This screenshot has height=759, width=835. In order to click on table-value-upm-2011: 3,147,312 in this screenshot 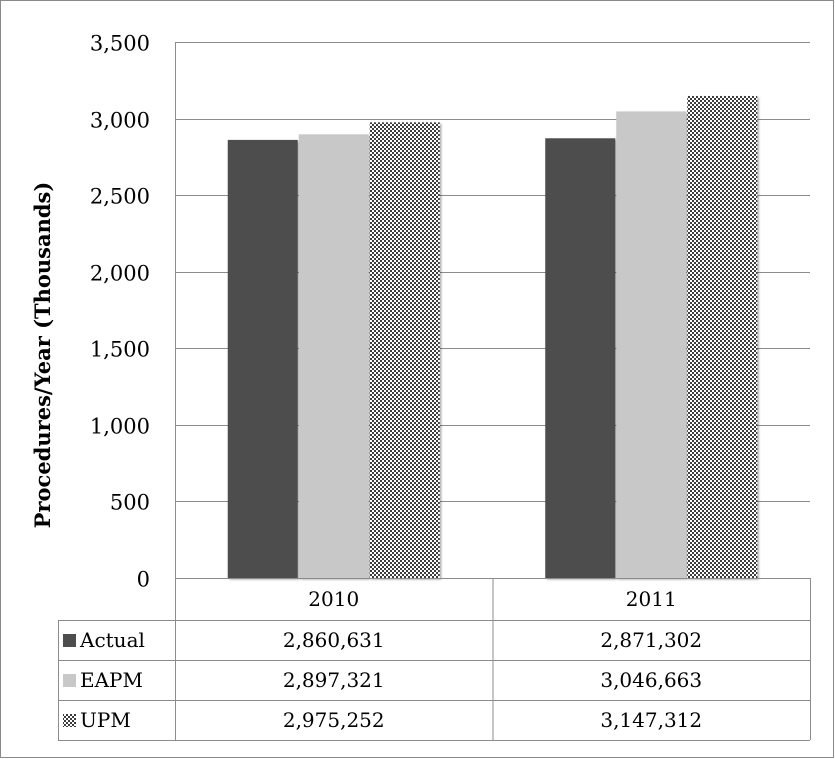, I will do `click(651, 720)`.